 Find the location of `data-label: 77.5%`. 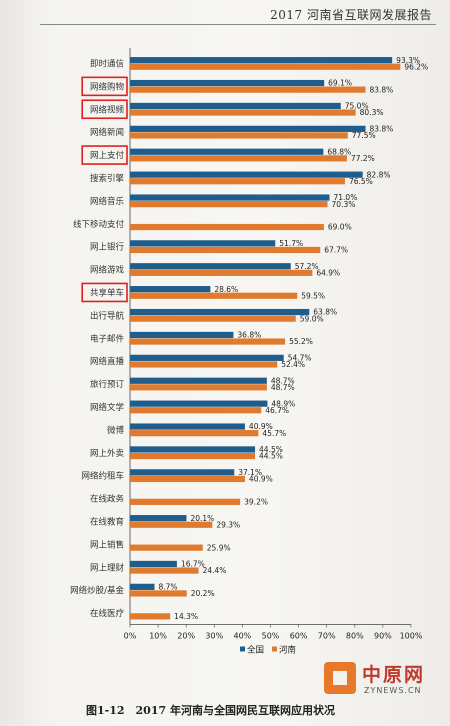

data-label: 77.5% is located at coordinates (364, 135).